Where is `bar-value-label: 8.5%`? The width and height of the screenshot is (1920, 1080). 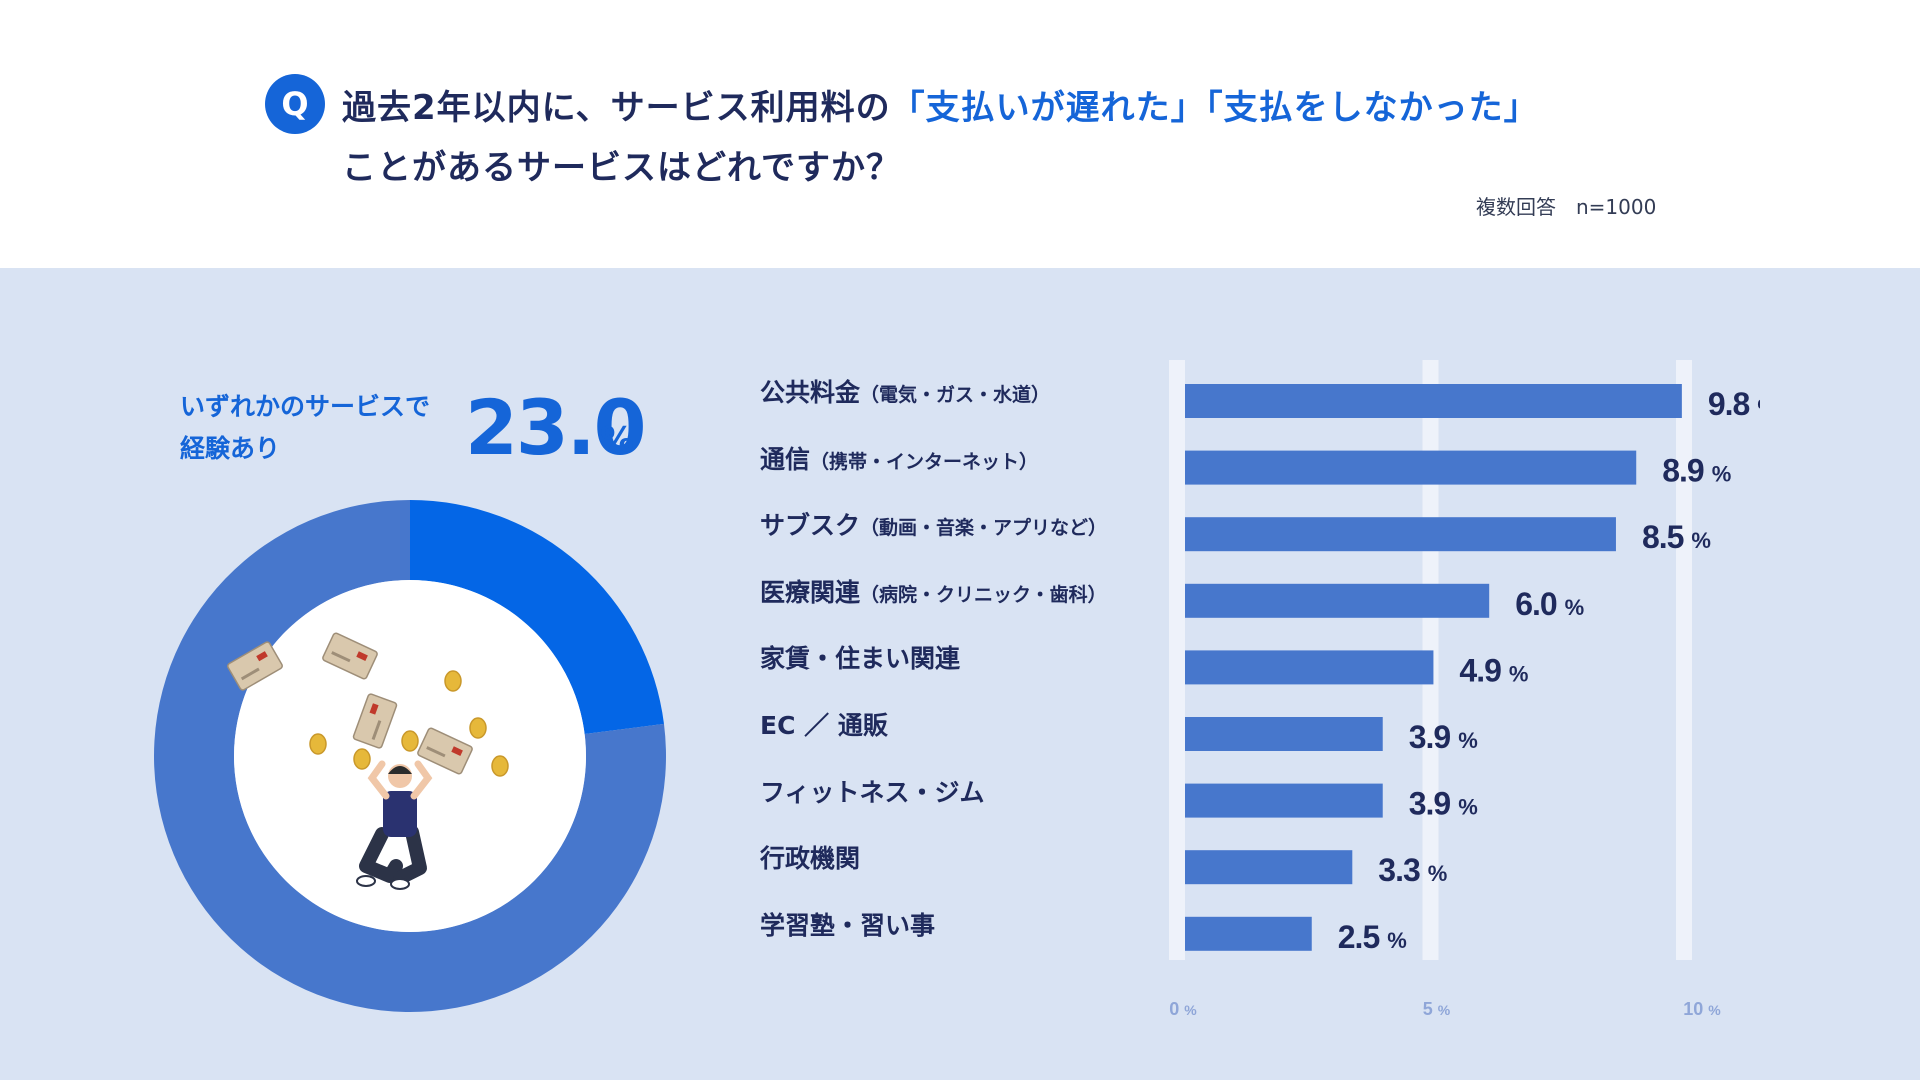 bar-value-label: 8.5% is located at coordinates (1676, 537).